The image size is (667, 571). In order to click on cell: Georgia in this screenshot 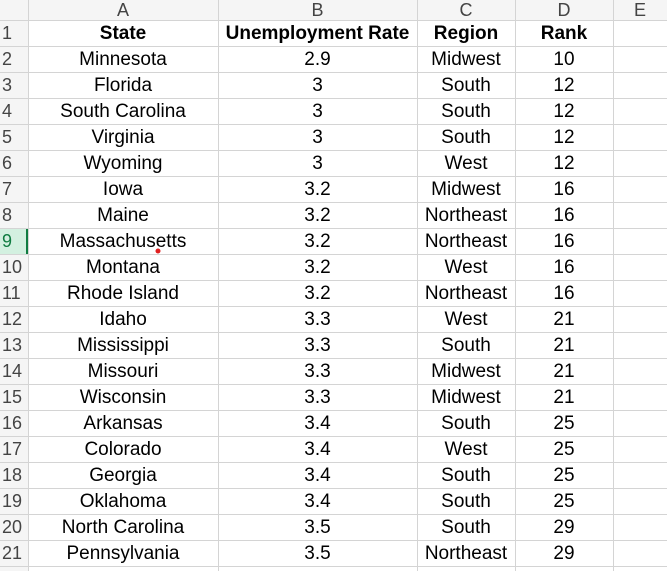, I will do `click(123, 475)`.